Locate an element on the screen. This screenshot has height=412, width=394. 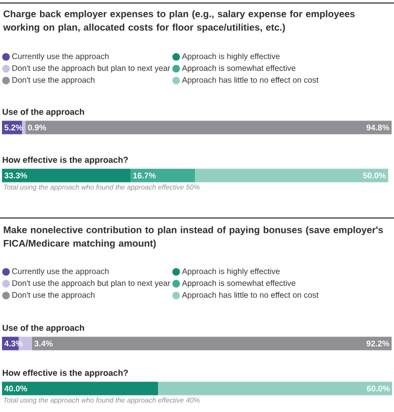
data-label: 3.4% is located at coordinates (43, 343).